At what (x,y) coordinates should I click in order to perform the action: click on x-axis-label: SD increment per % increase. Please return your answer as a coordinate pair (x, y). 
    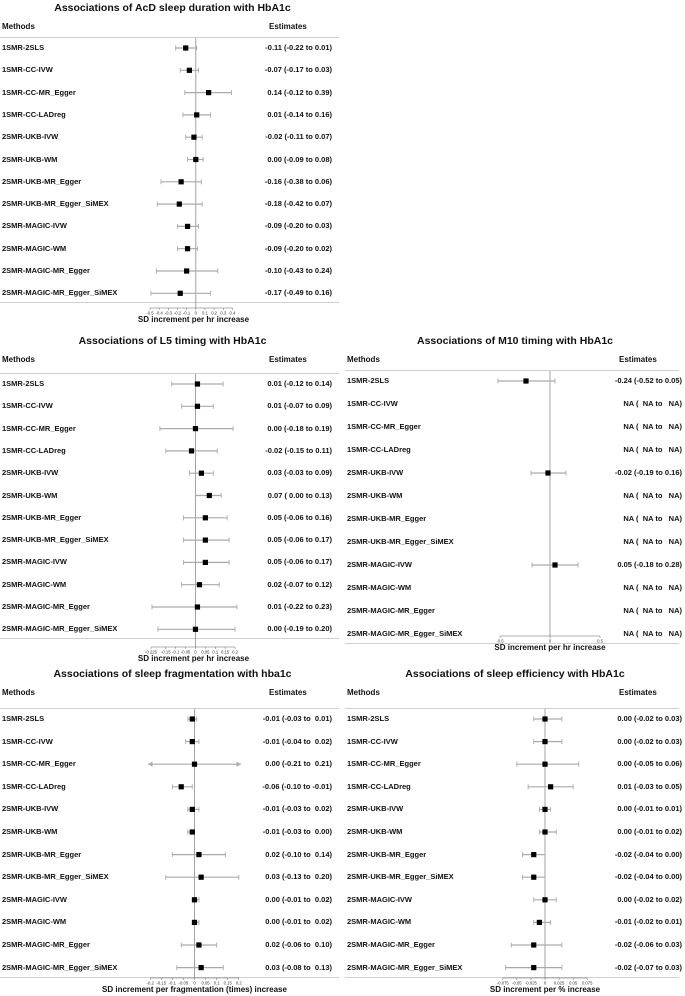
    Looking at the image, I should click on (545, 989).